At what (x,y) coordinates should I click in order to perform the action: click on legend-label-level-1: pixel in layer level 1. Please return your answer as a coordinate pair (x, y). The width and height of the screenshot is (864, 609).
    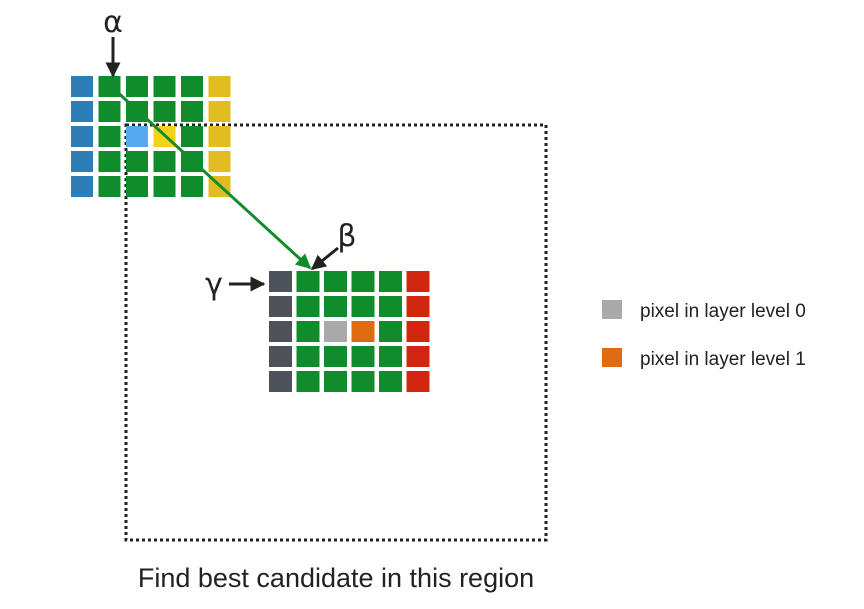
    Looking at the image, I should click on (723, 359).